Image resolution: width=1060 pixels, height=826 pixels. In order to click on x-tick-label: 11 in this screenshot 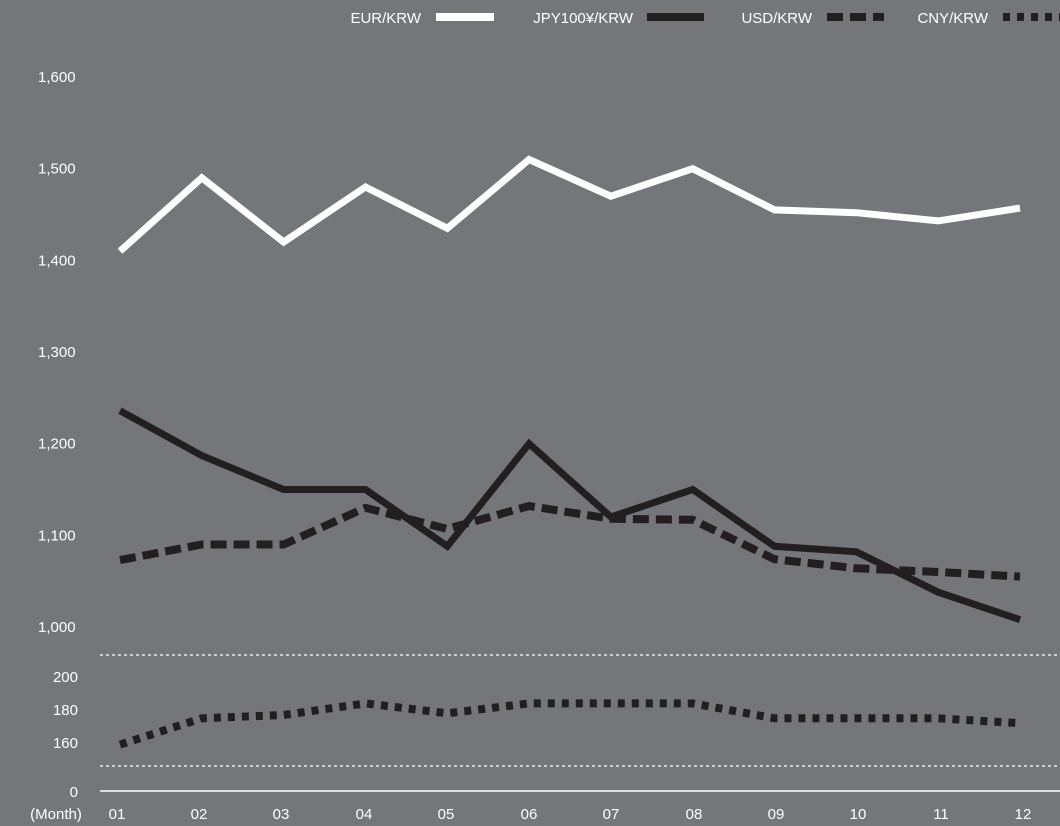, I will do `click(941, 814)`.